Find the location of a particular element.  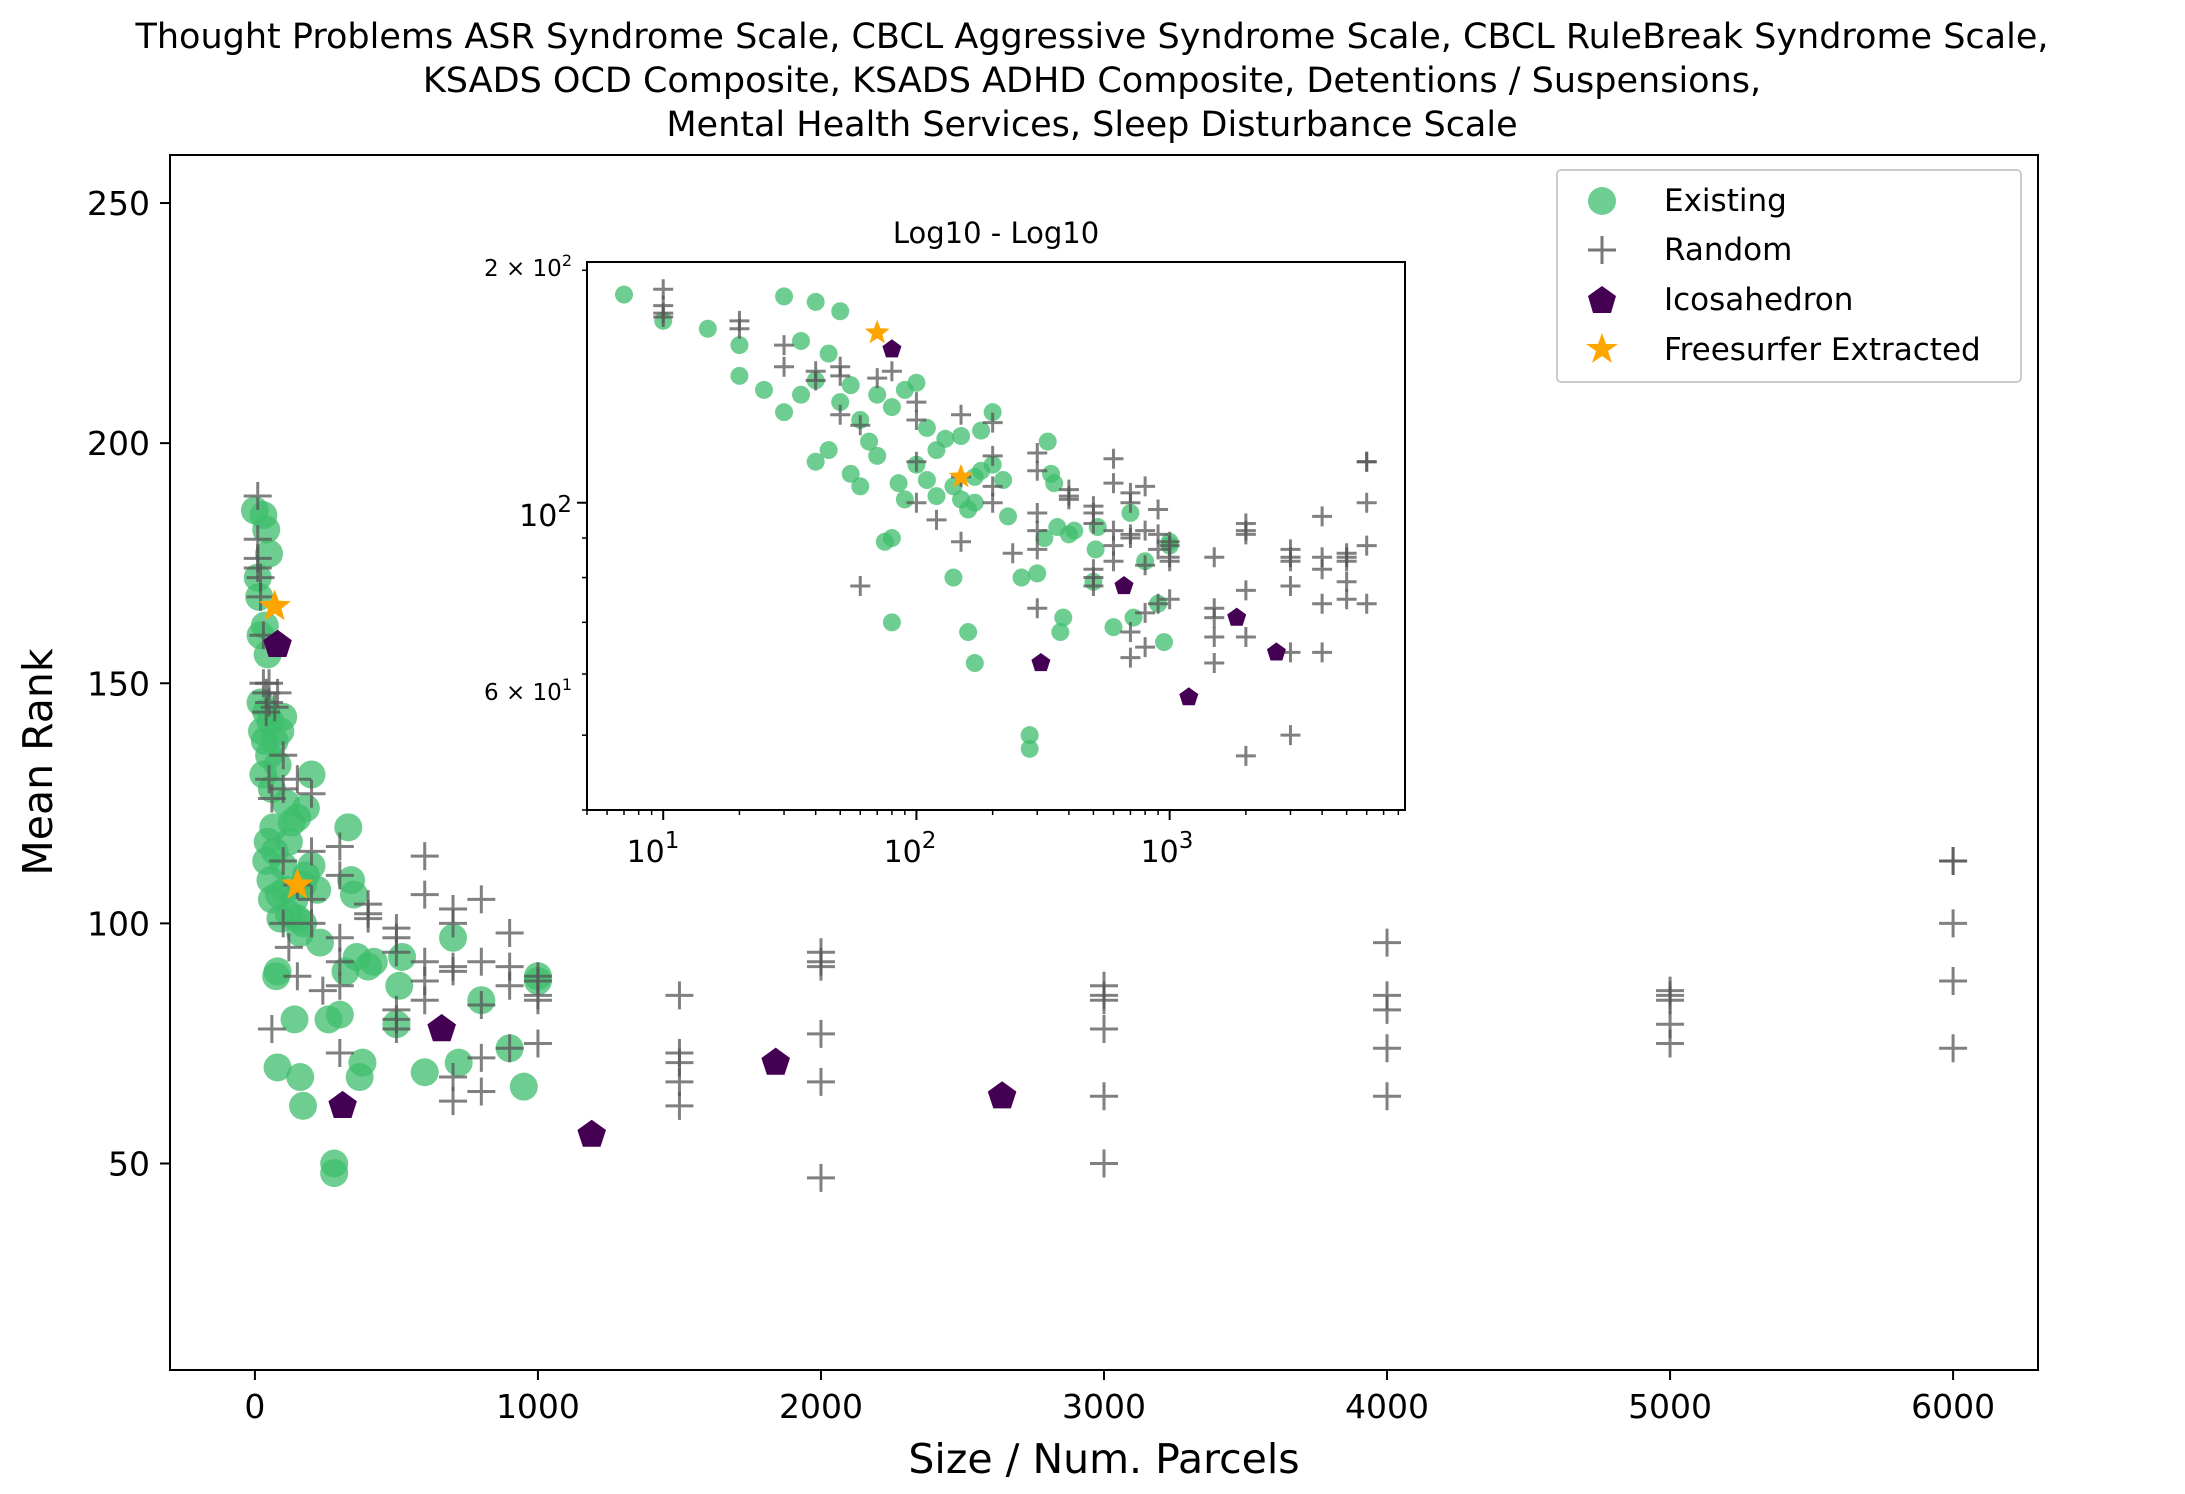

y-tick-label: 100 is located at coordinates (118, 923).